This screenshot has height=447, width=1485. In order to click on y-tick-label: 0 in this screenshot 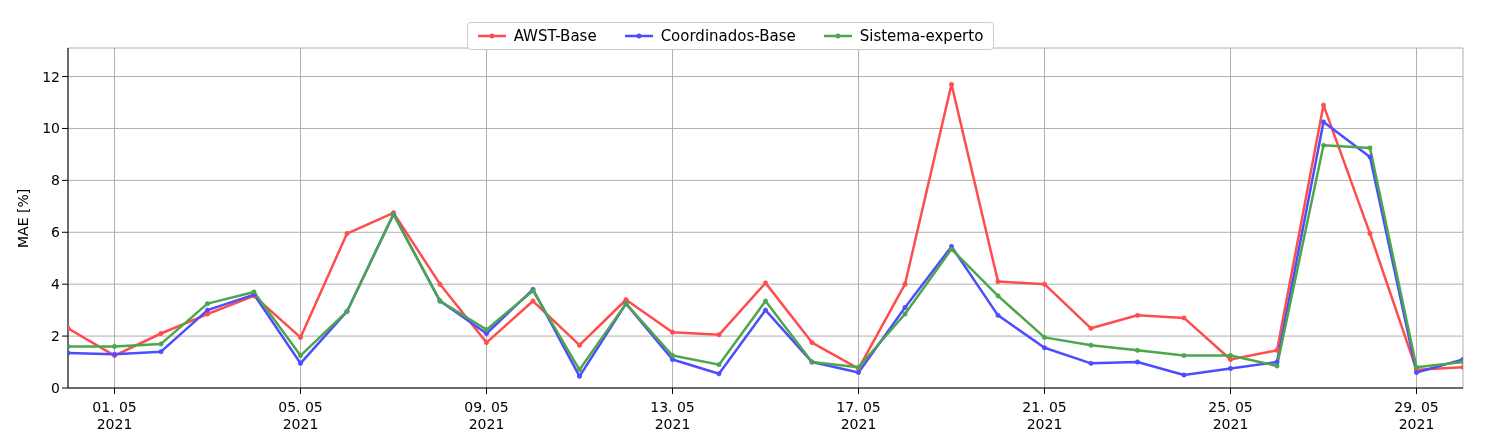, I will do `click(55, 387)`.